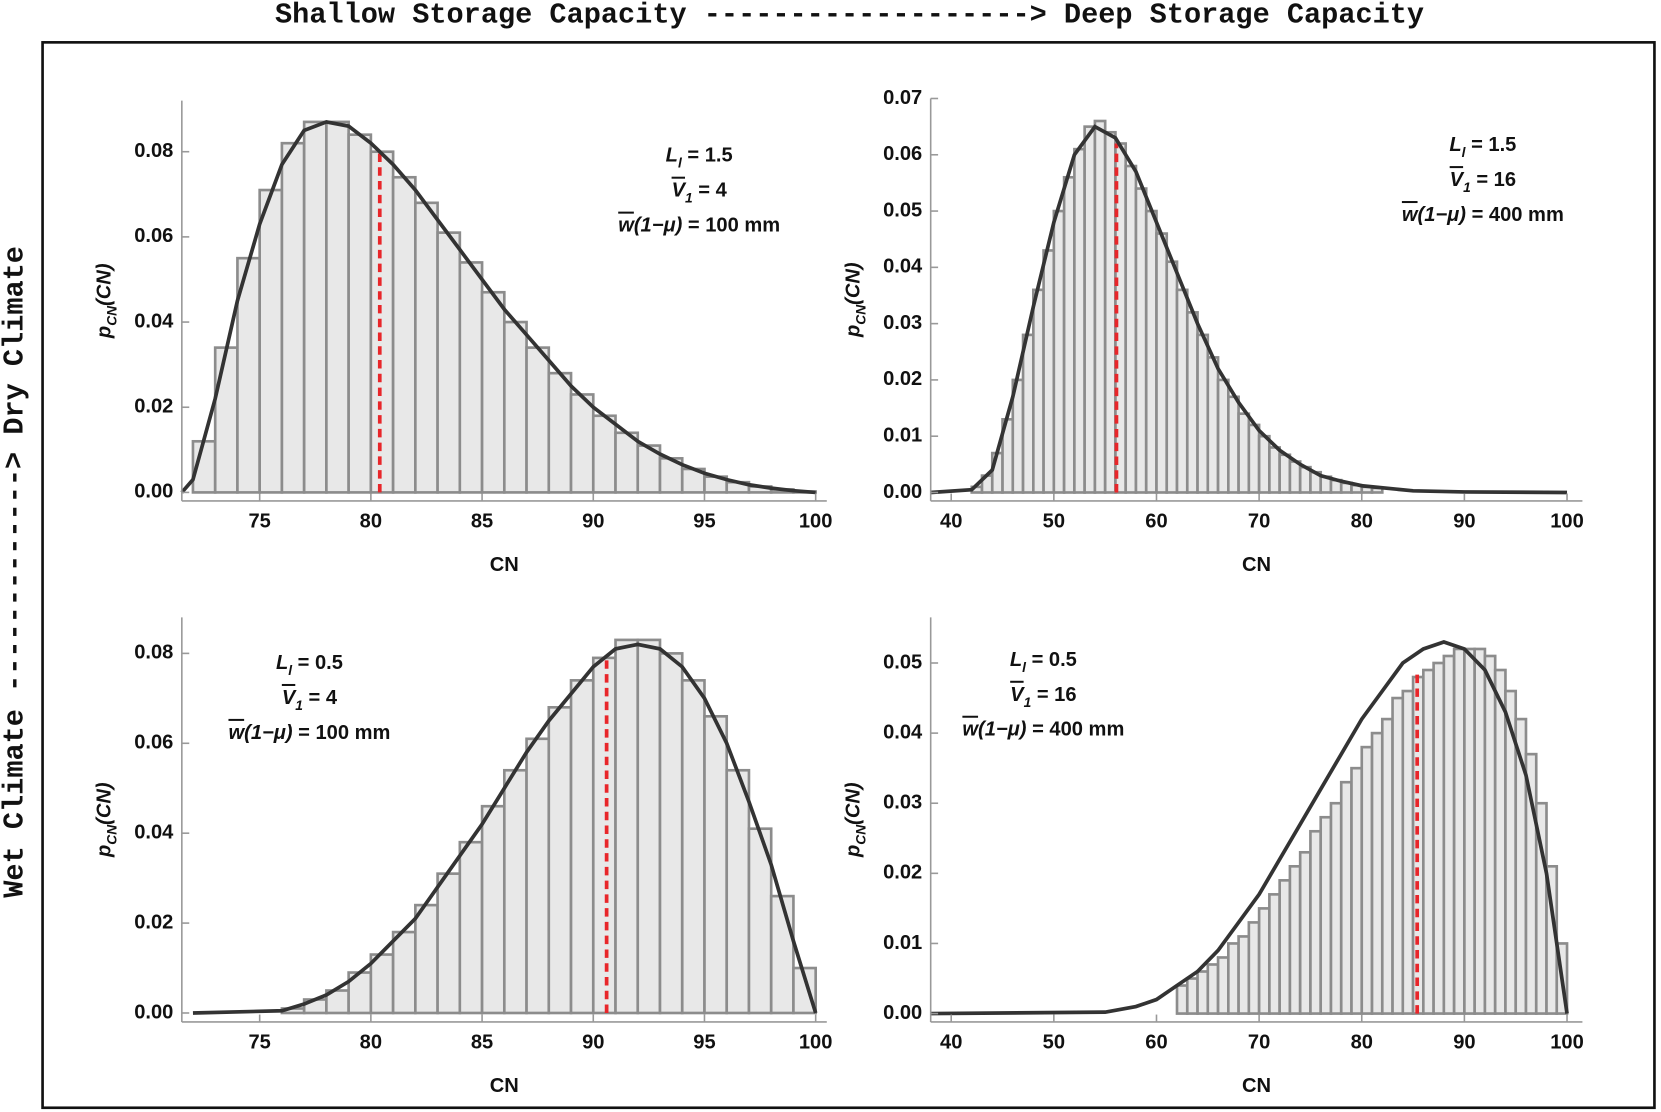 This screenshot has width=1661, height=1112. What do you see at coordinates (1051, 660) in the screenshot?
I see `text-part: = 0.5` at bounding box center [1051, 660].